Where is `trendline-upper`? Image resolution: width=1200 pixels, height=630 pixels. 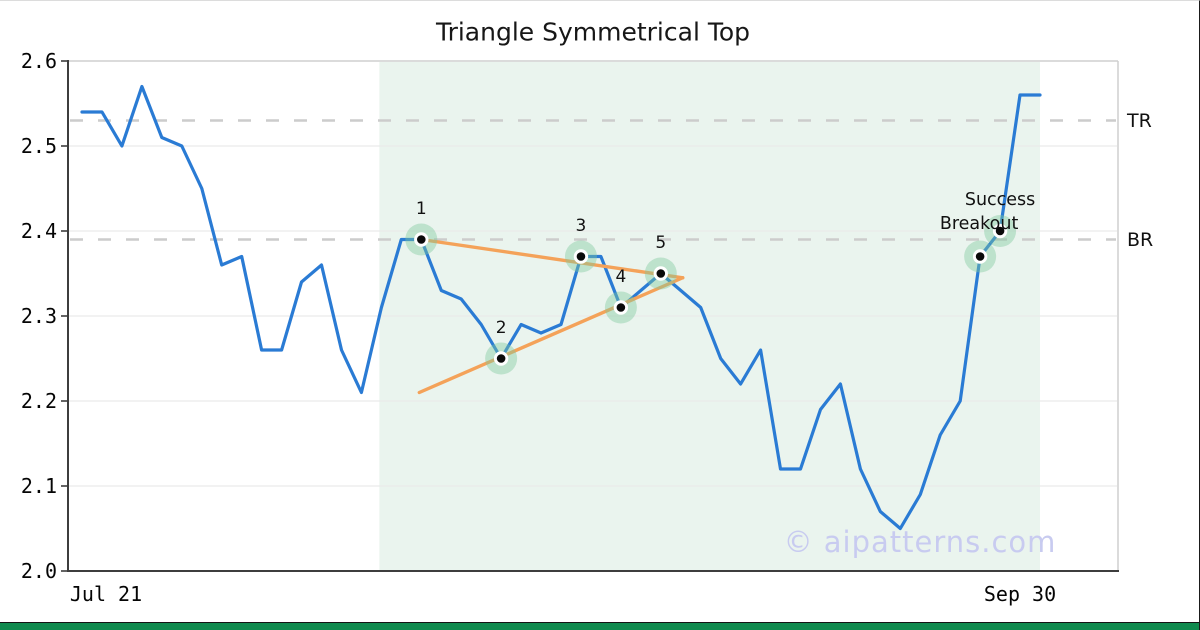 trendline-upper is located at coordinates (552, 258).